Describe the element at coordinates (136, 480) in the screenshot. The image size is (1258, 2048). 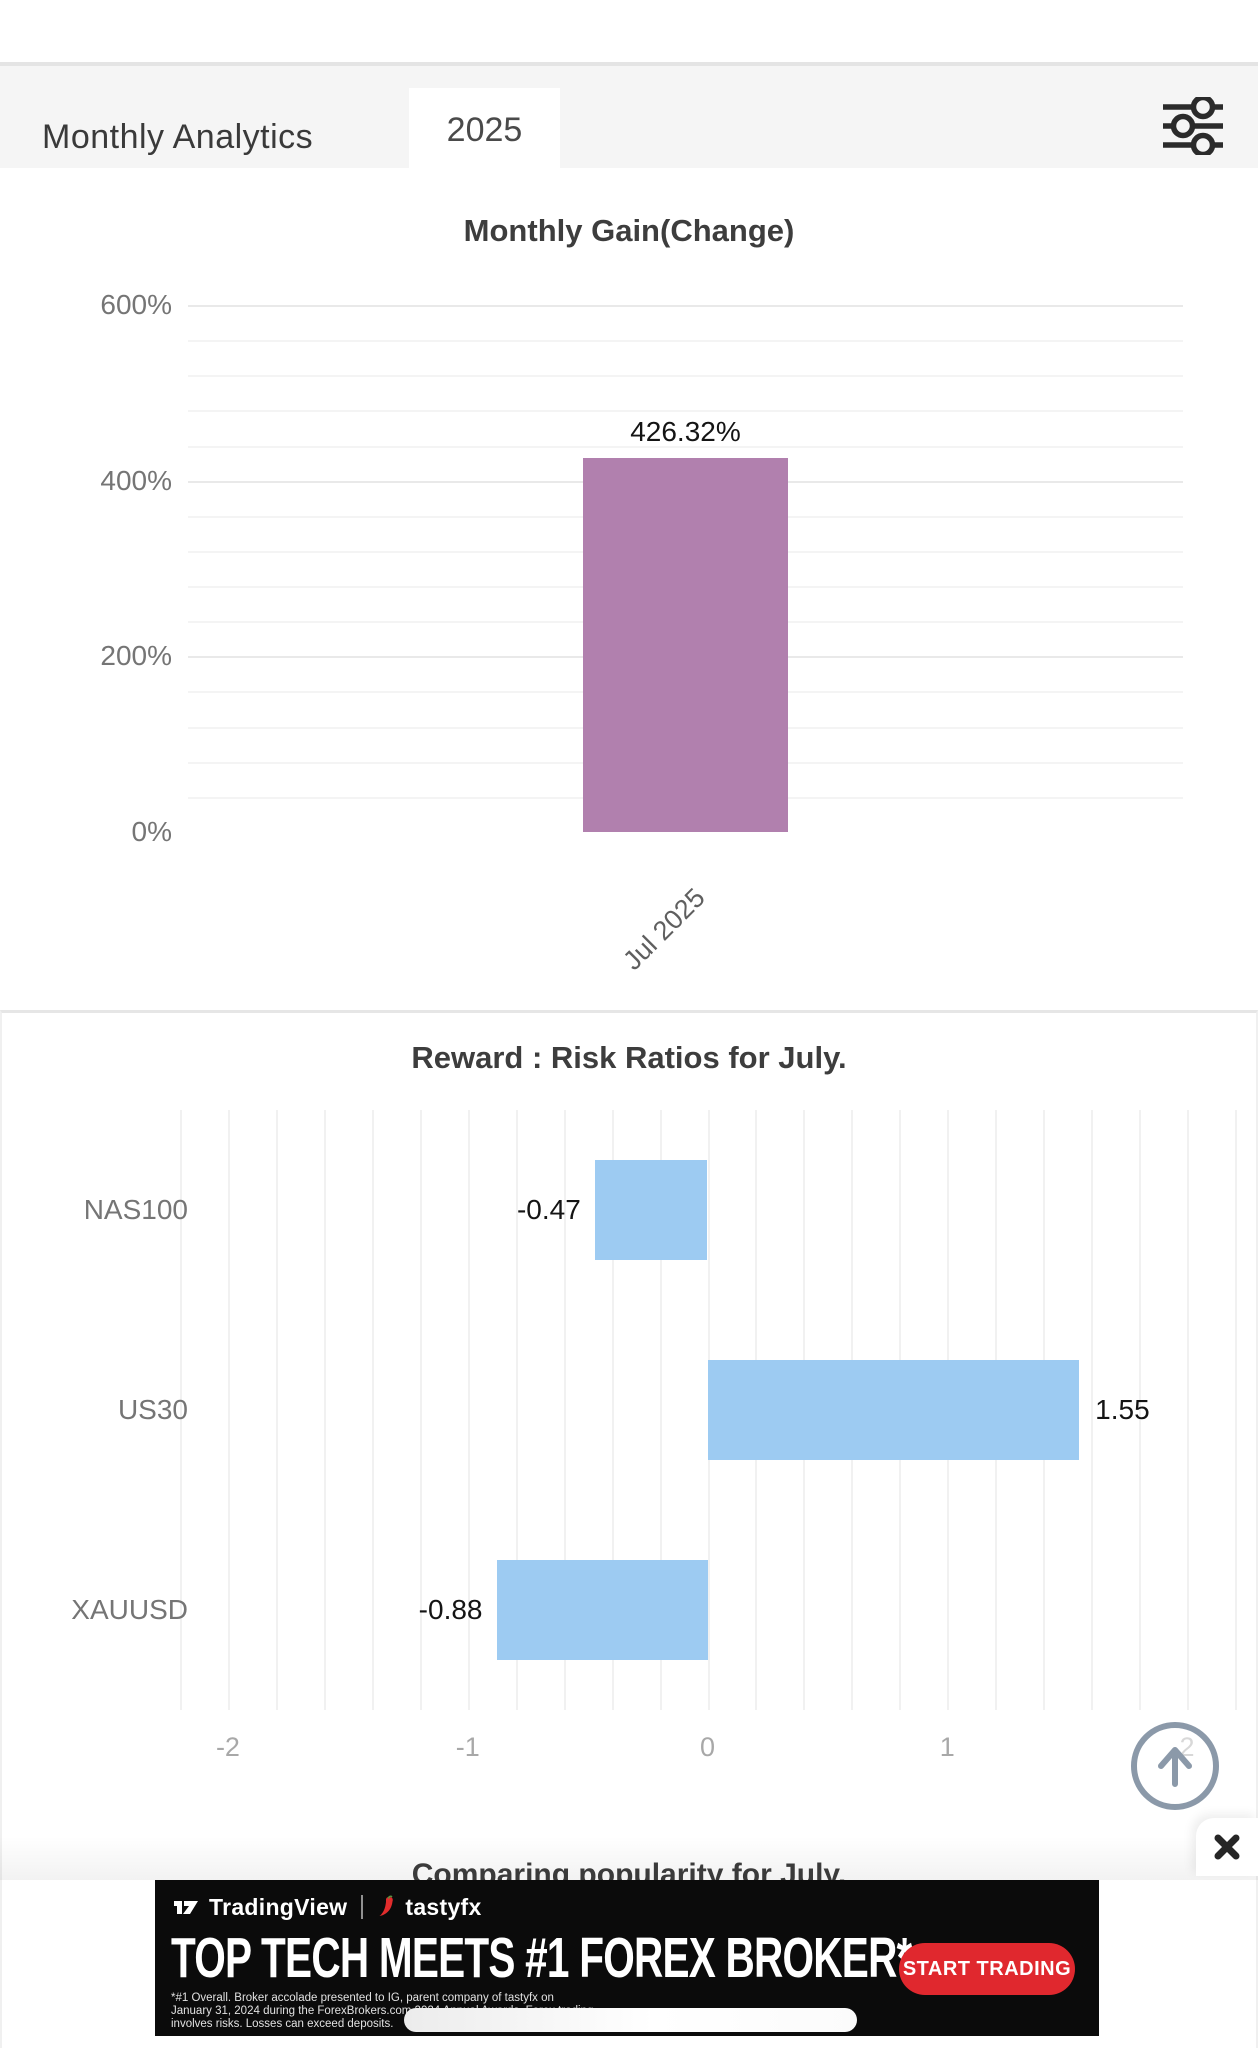
I see `y-axis-tick-label: 400%` at that location.